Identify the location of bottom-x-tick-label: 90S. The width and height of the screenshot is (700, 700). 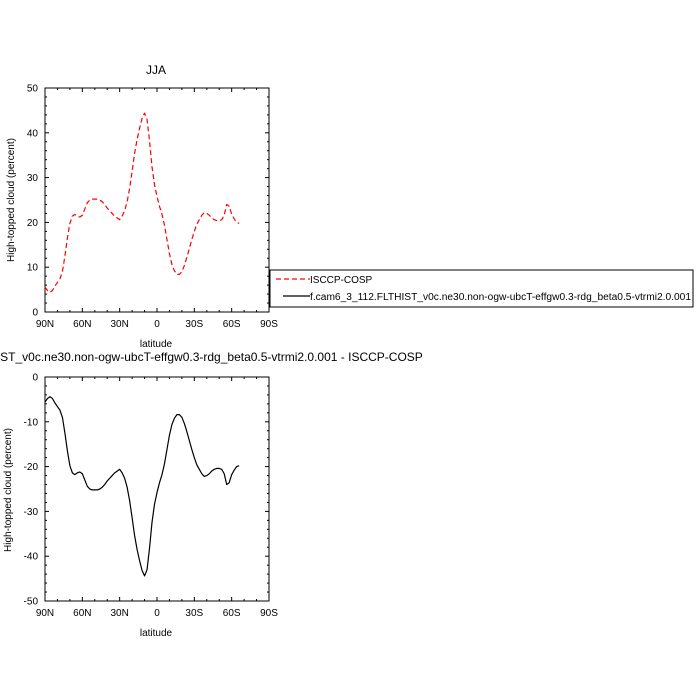
(269, 613).